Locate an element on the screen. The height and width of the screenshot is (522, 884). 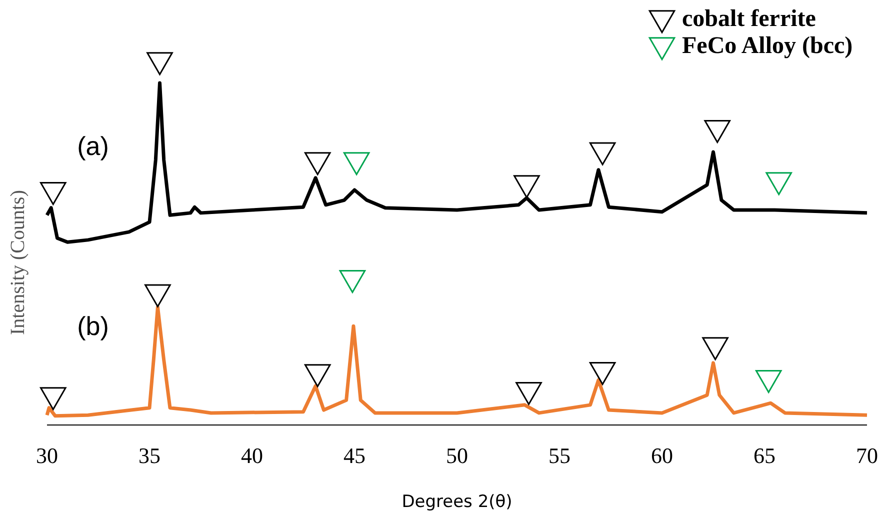
x-tick-label: 70 is located at coordinates (867, 455).